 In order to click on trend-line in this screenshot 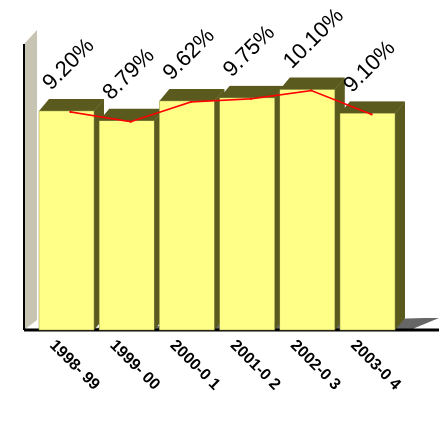, I will do `click(221, 106)`.